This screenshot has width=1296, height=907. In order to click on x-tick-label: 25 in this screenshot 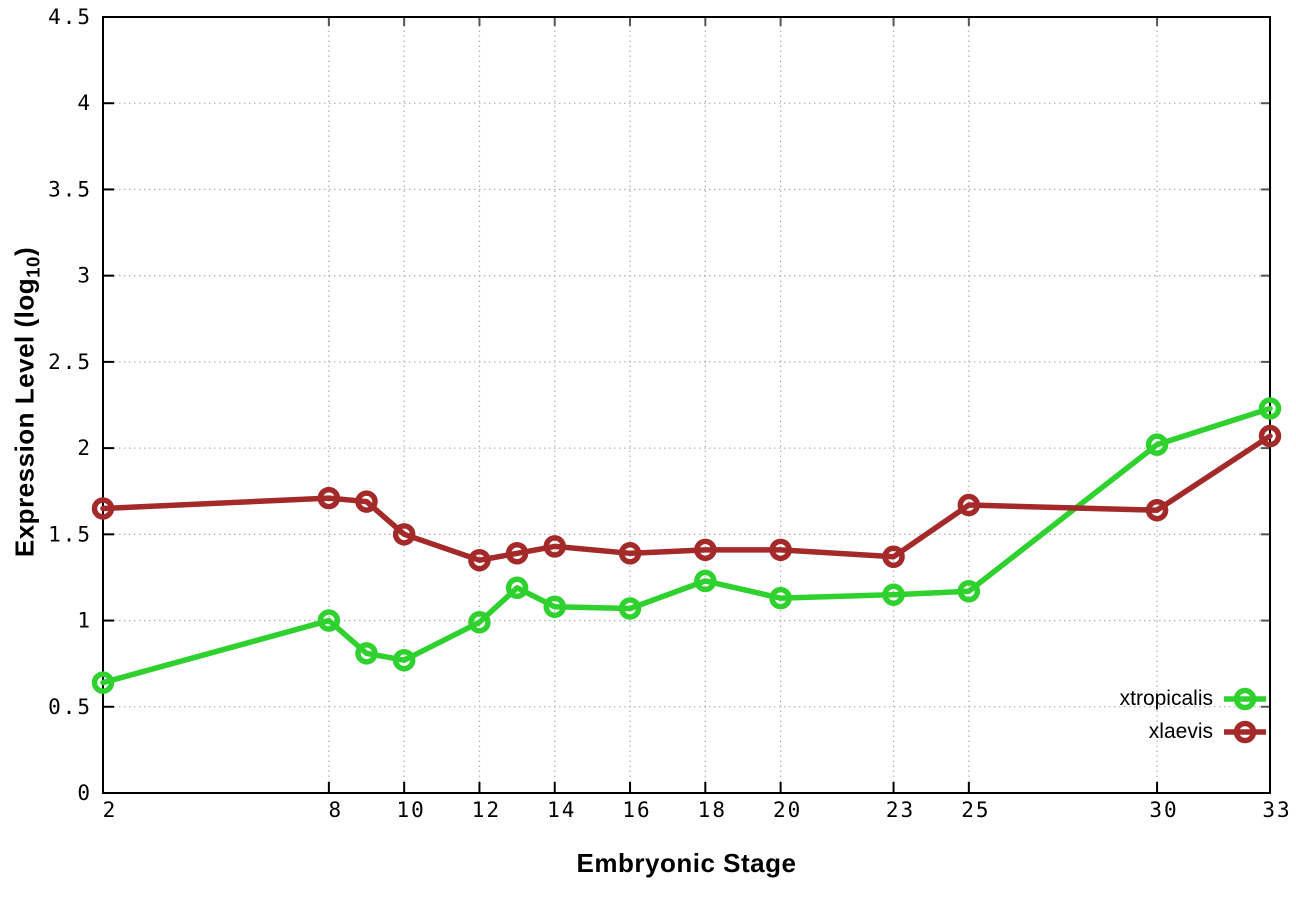, I will do `click(975, 810)`.